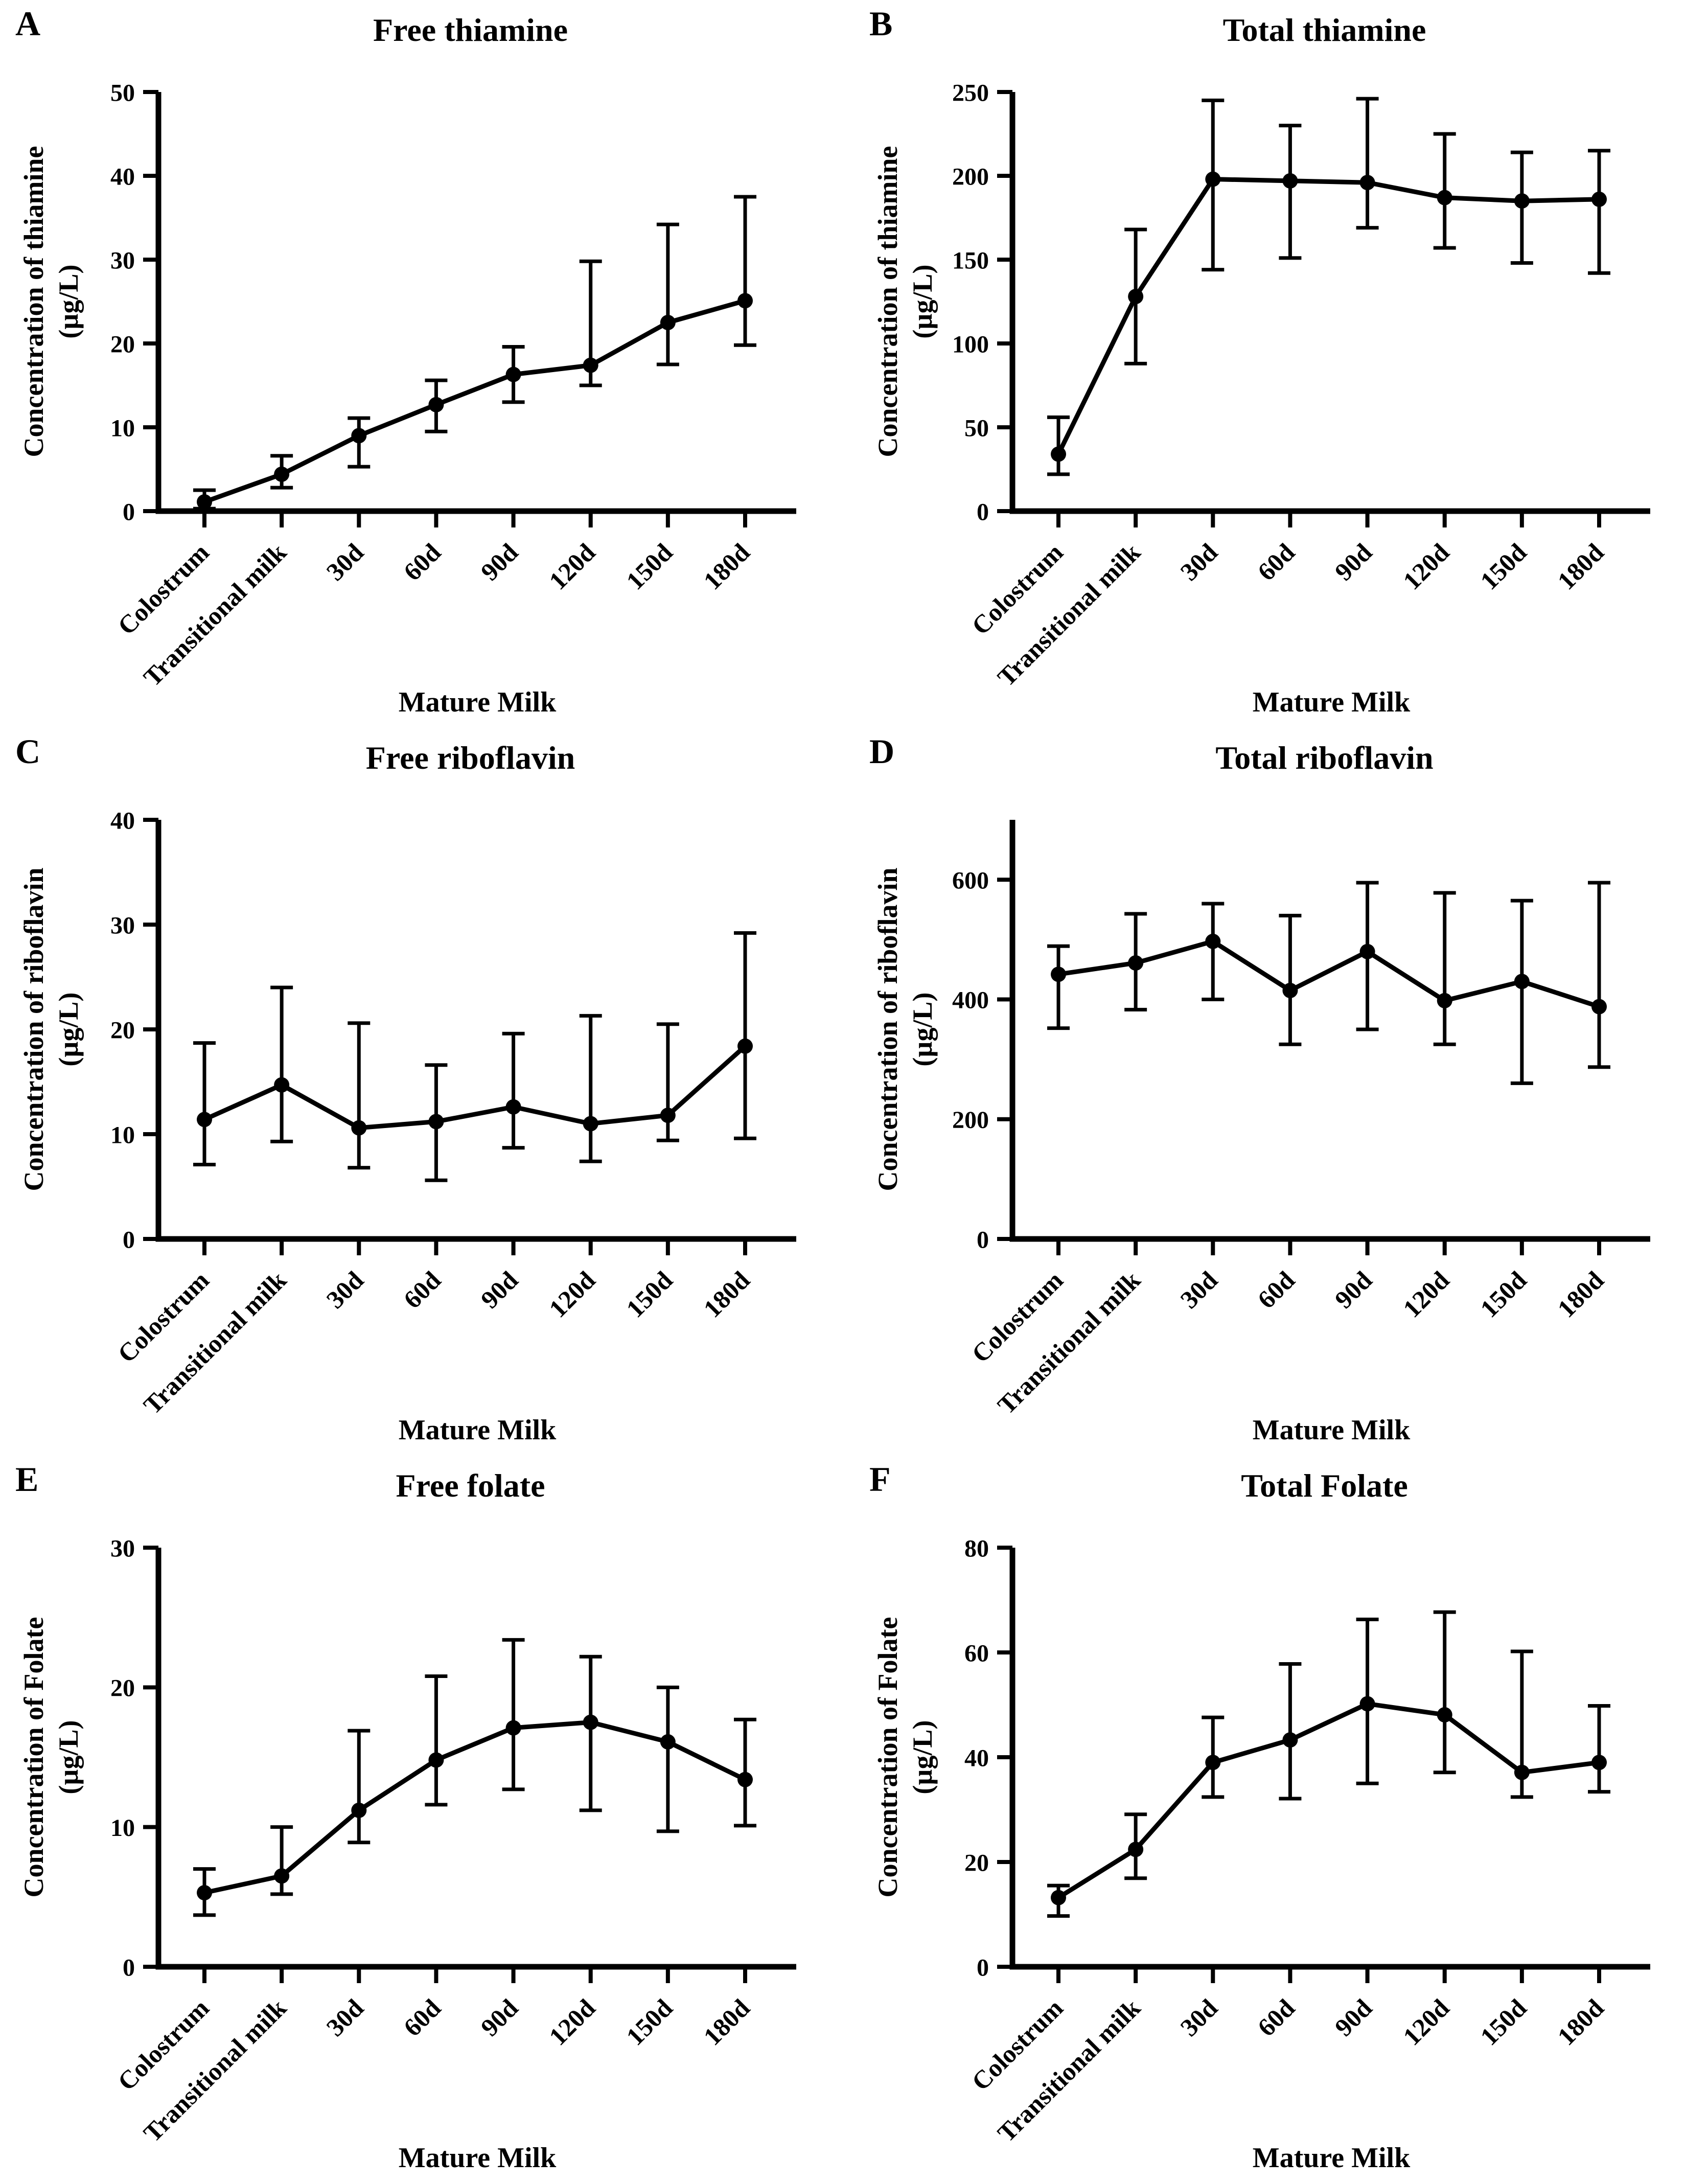  I want to click on y-tick-label: 250, so click(971, 92).